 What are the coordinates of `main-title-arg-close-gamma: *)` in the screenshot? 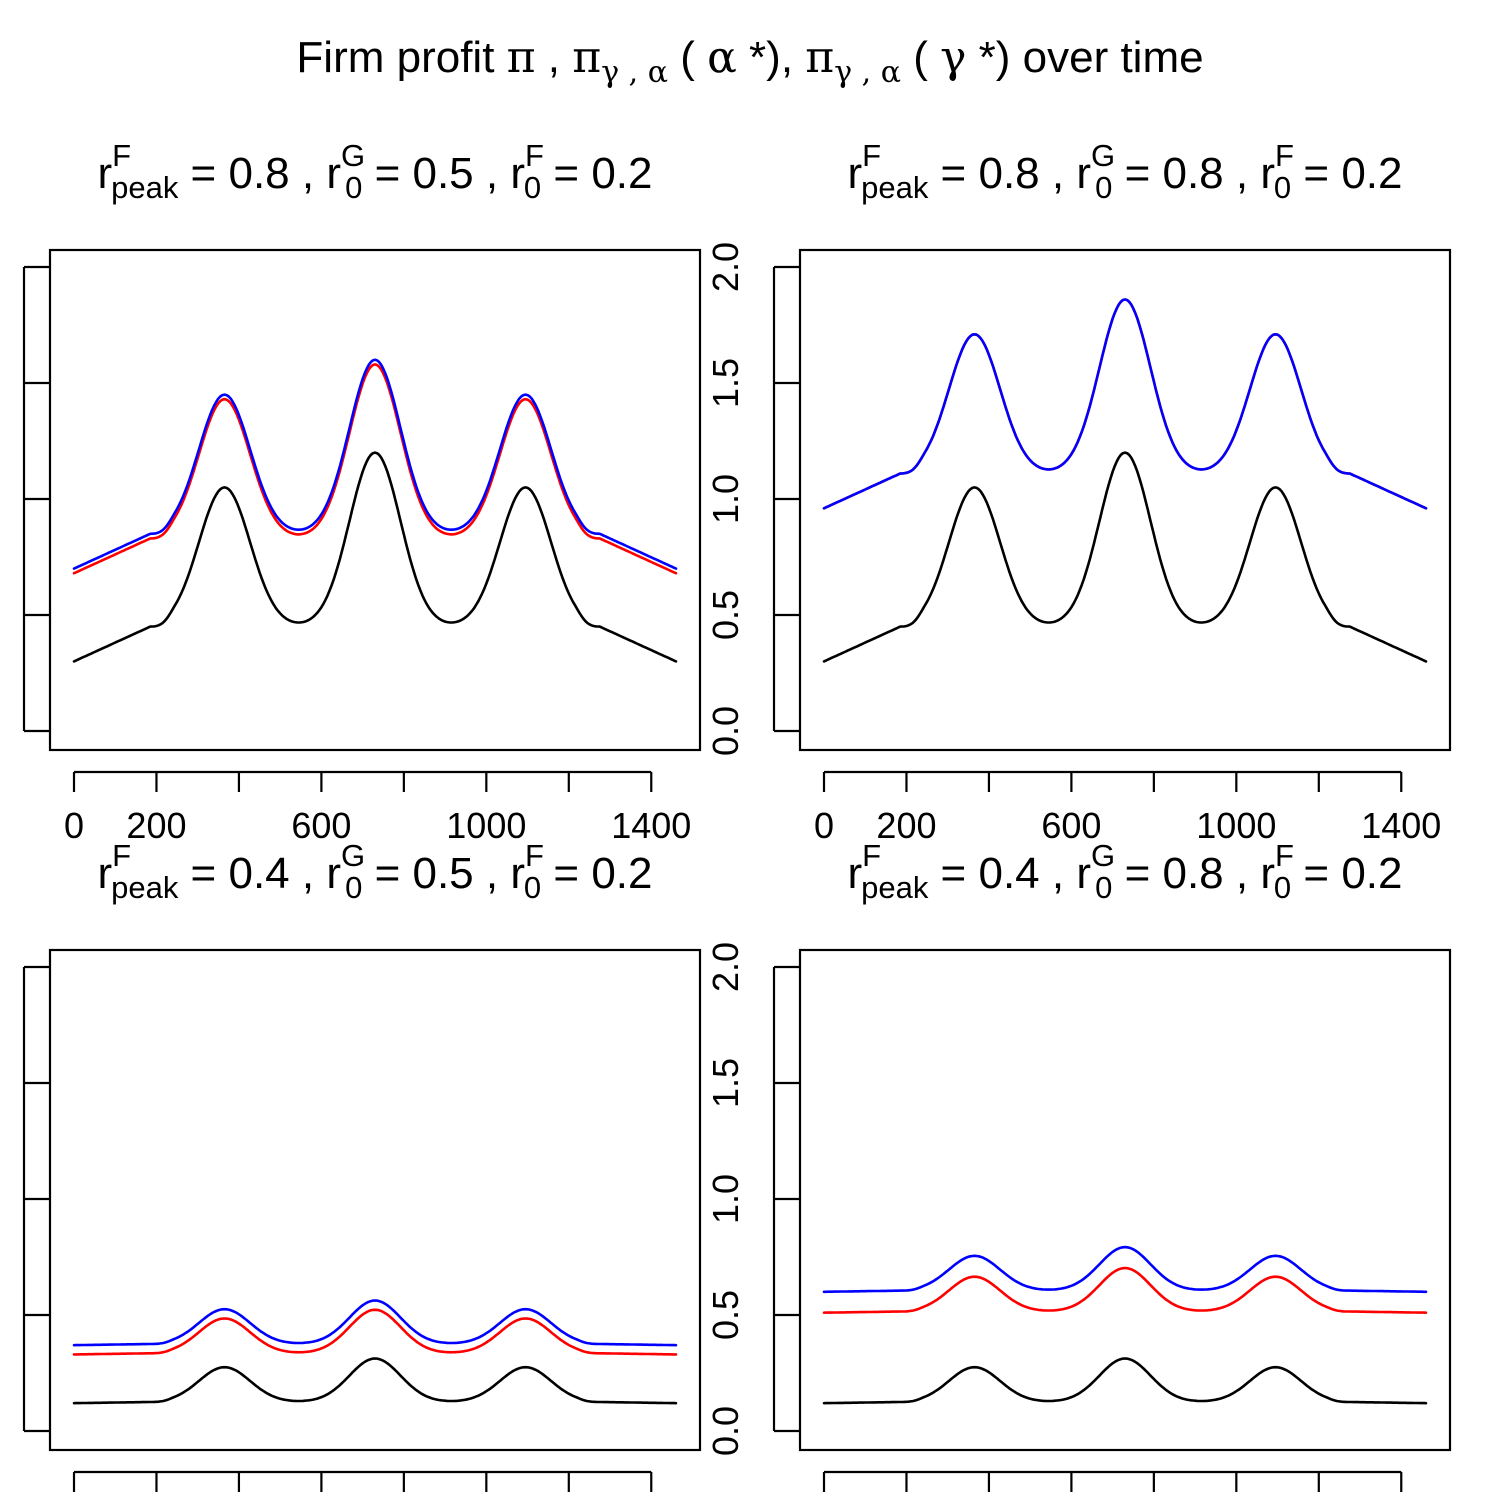 It's located at (994, 57).